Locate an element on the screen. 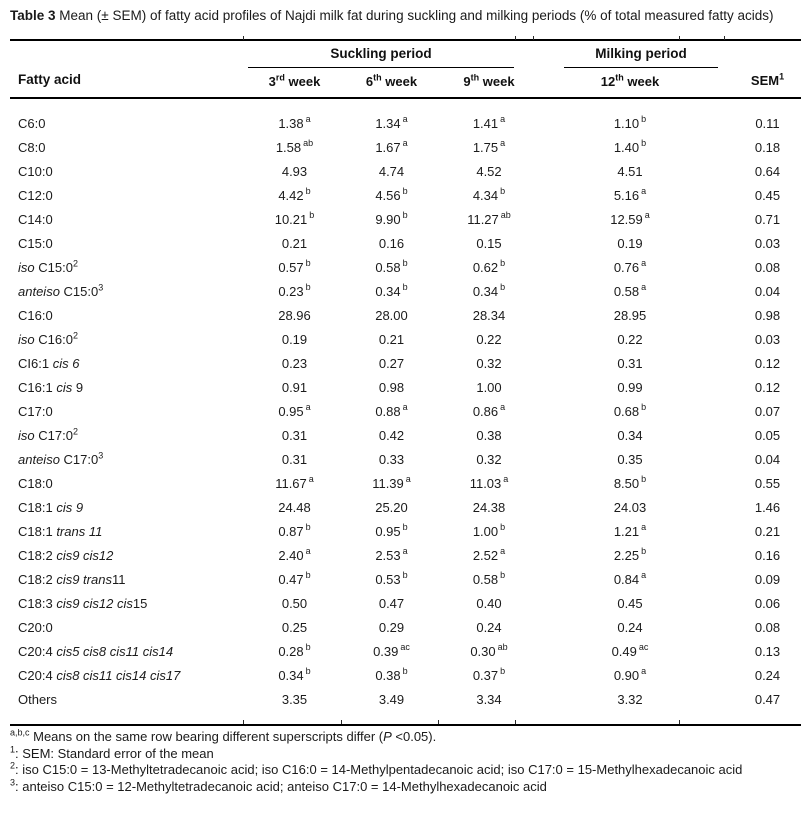 The width and height of the screenshot is (811, 835). cell-sem-value: 0.16 is located at coordinates (767, 555).